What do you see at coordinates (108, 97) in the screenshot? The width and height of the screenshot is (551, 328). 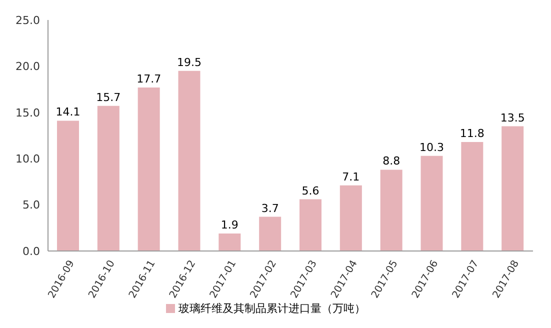 I see `data-label: 15.7` at bounding box center [108, 97].